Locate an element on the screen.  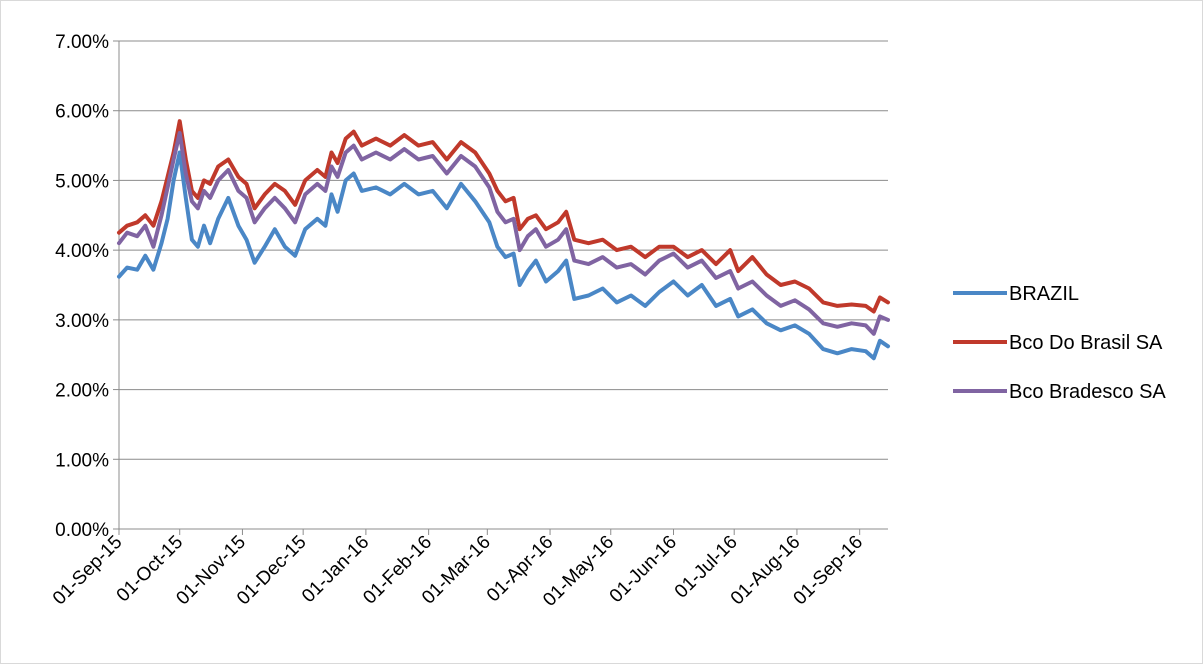
y-tick-label: 4.00% is located at coordinates (82, 251).